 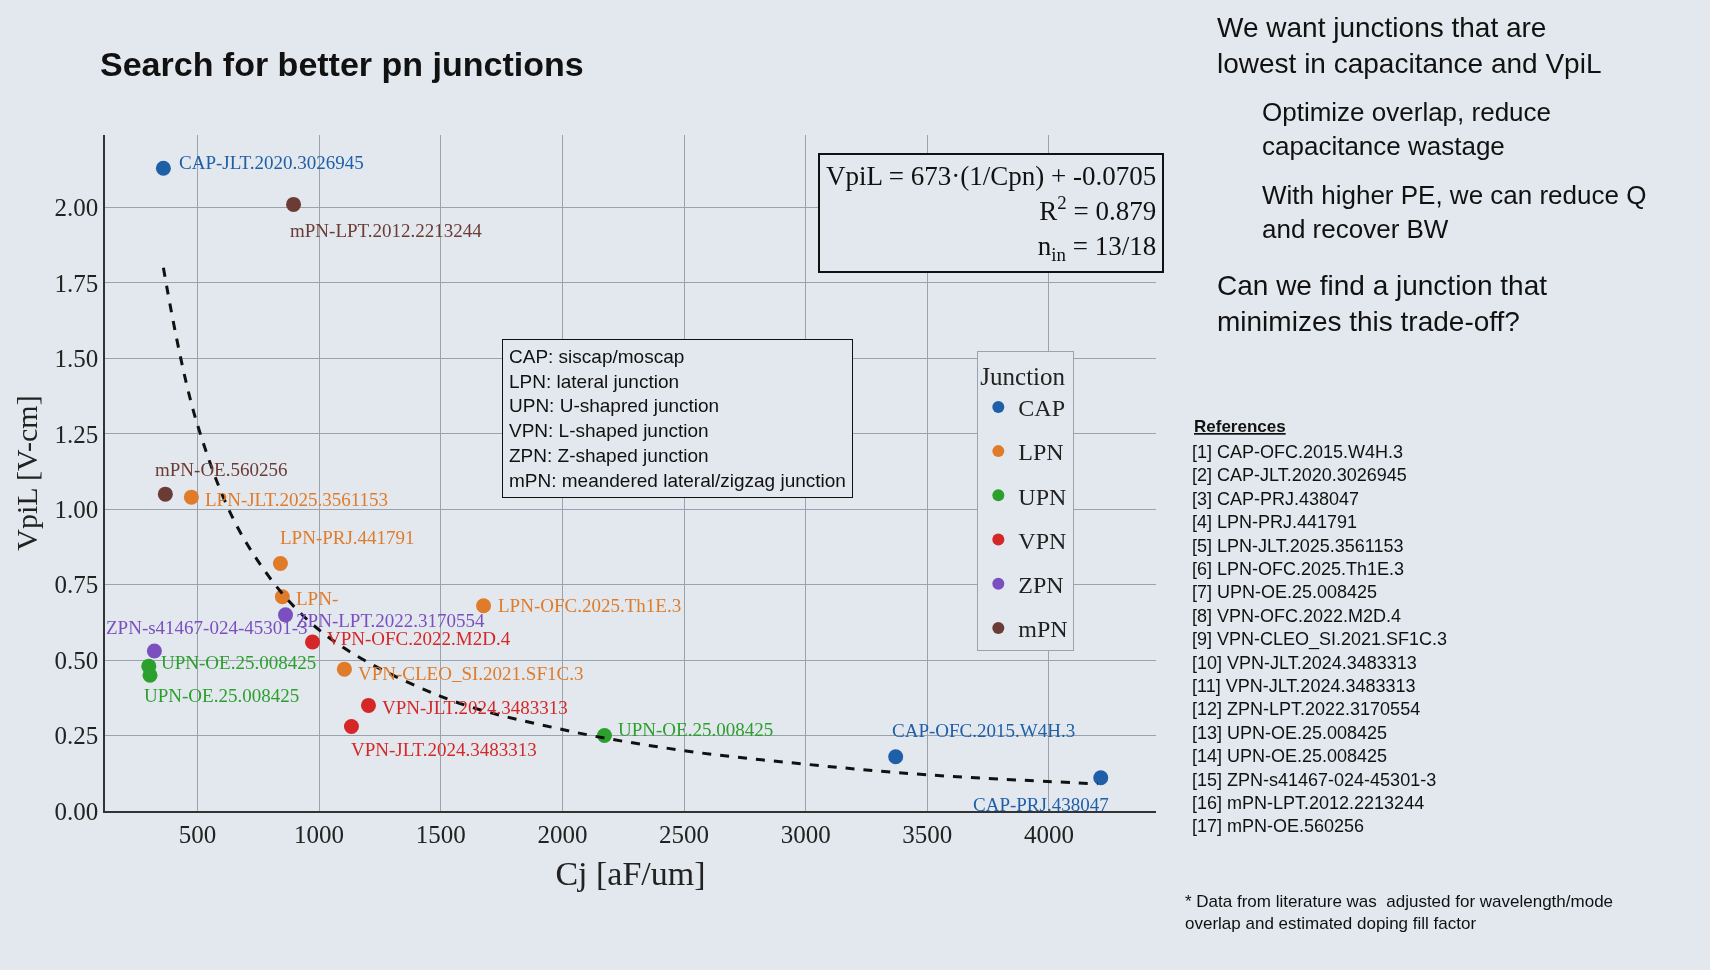 What do you see at coordinates (76, 585) in the screenshot?
I see `y-tick-label: 0.75` at bounding box center [76, 585].